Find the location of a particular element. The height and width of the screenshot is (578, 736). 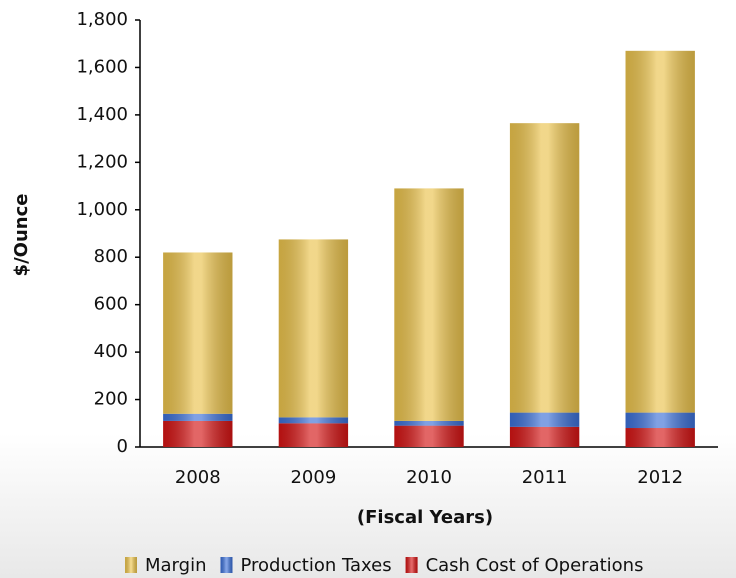

y-tick-label: 800 is located at coordinates (111, 256).